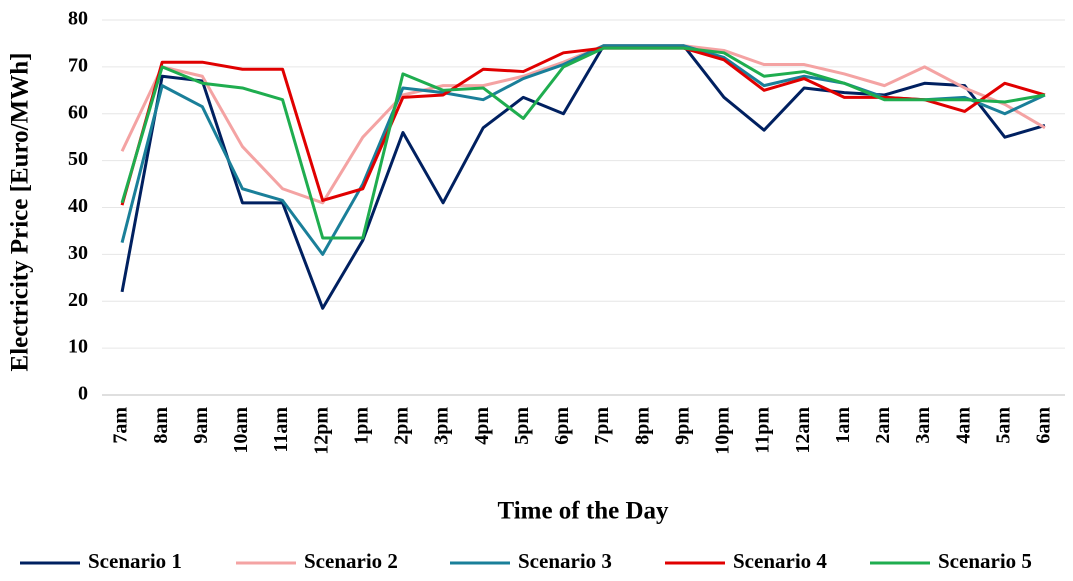  Describe the element at coordinates (78, 65) in the screenshot. I see `y-tick-label: 70` at that location.